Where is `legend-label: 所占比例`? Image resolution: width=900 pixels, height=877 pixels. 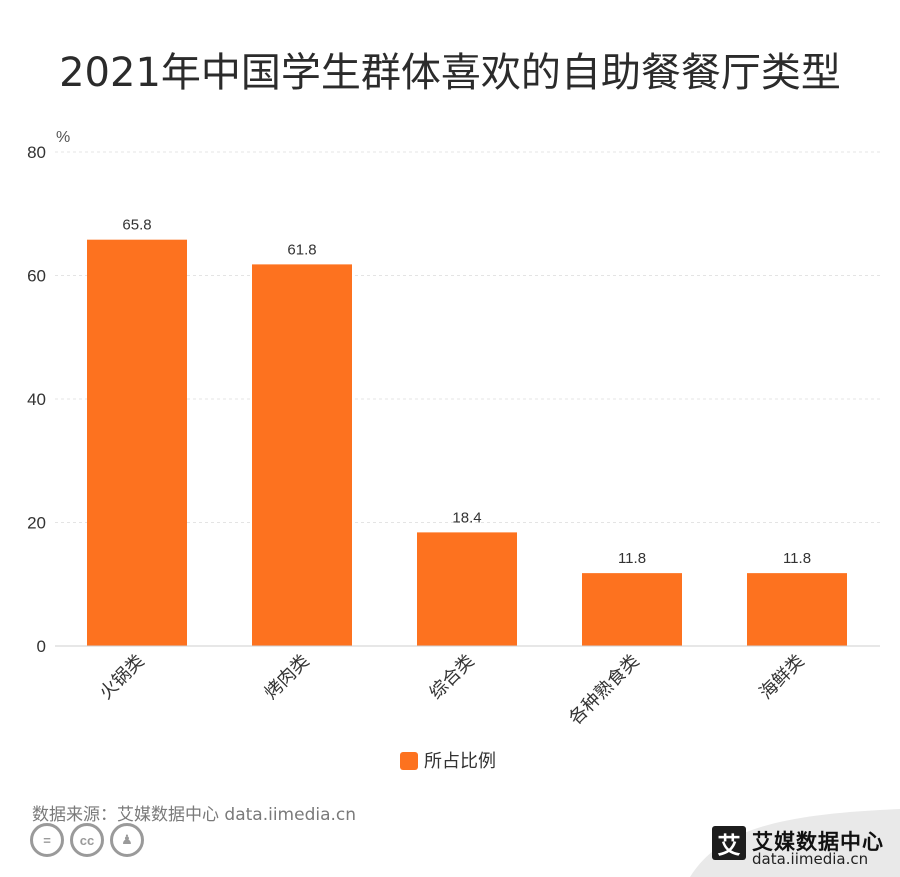 legend-label: 所占比例 is located at coordinates (460, 761).